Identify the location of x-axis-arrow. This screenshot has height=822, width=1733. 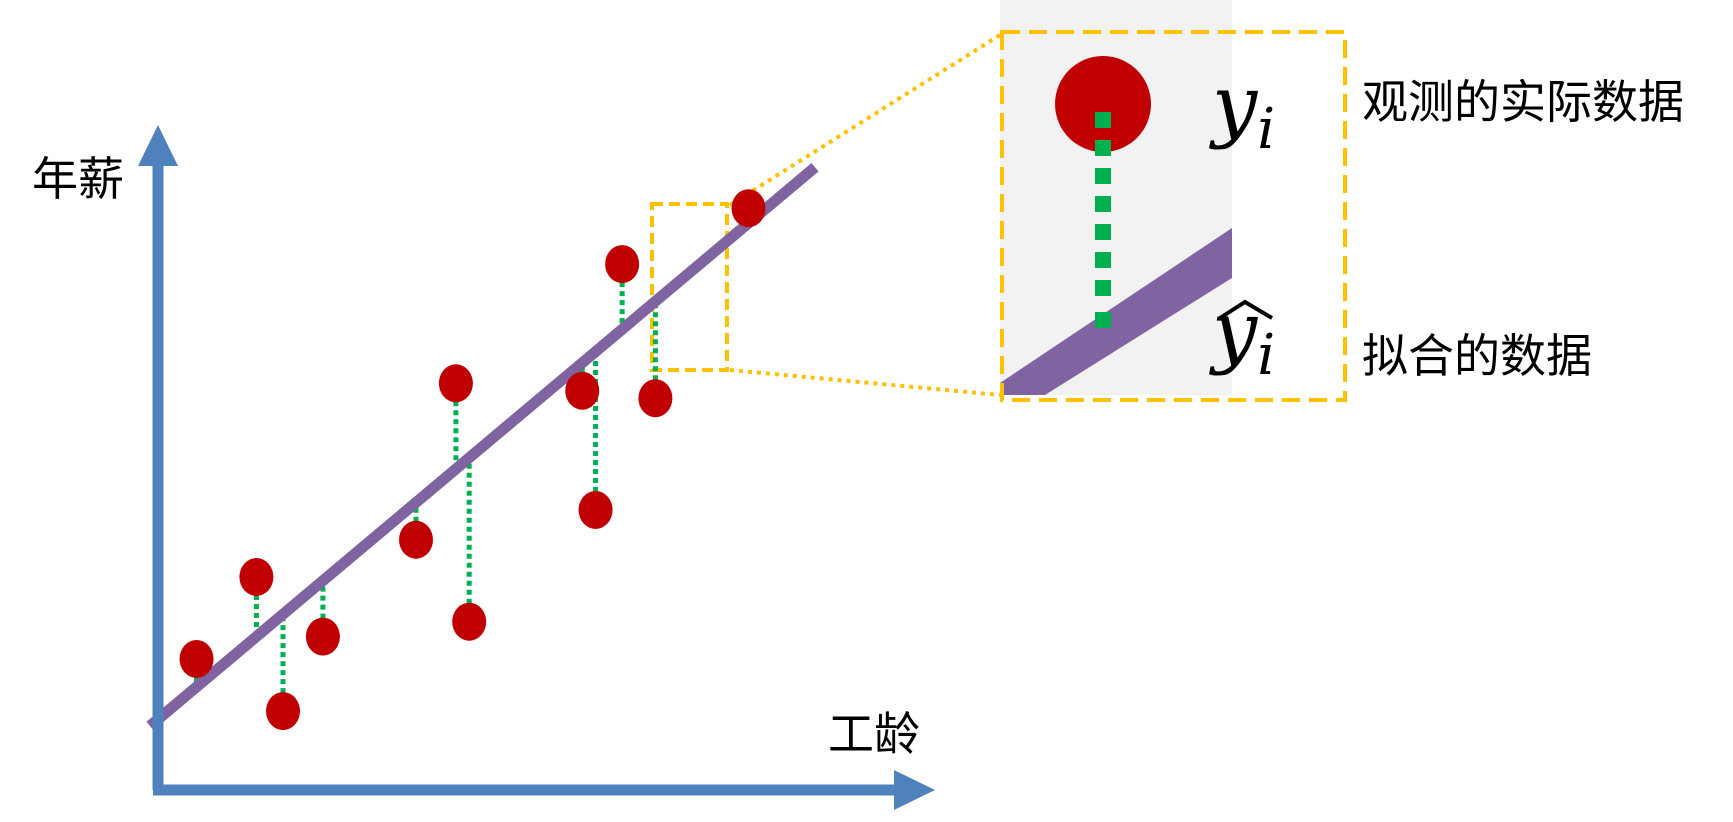
(914, 790).